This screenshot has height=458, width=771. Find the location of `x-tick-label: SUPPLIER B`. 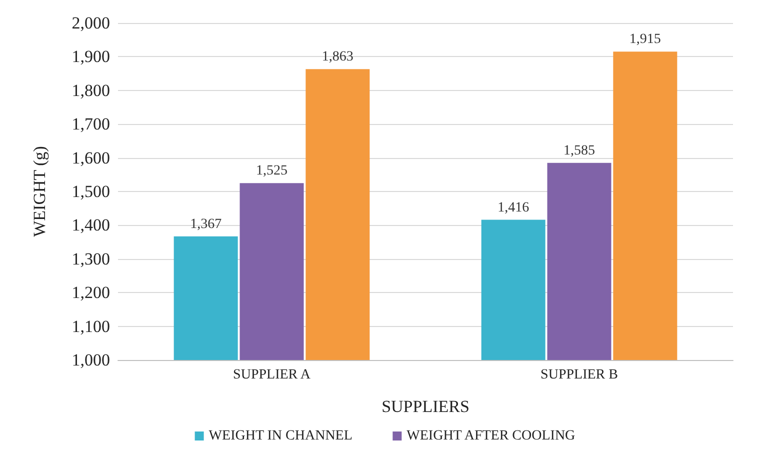

x-tick-label: SUPPLIER B is located at coordinates (579, 375).